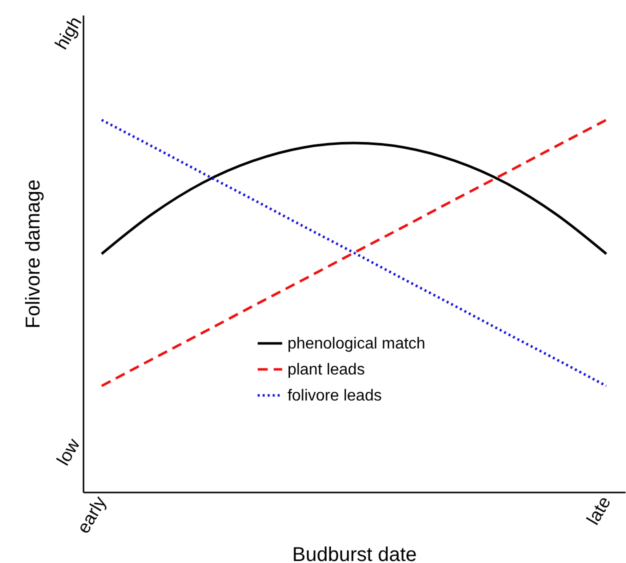  Describe the element at coordinates (356, 343) in the screenshot. I see `legend-label: phenological match` at that location.